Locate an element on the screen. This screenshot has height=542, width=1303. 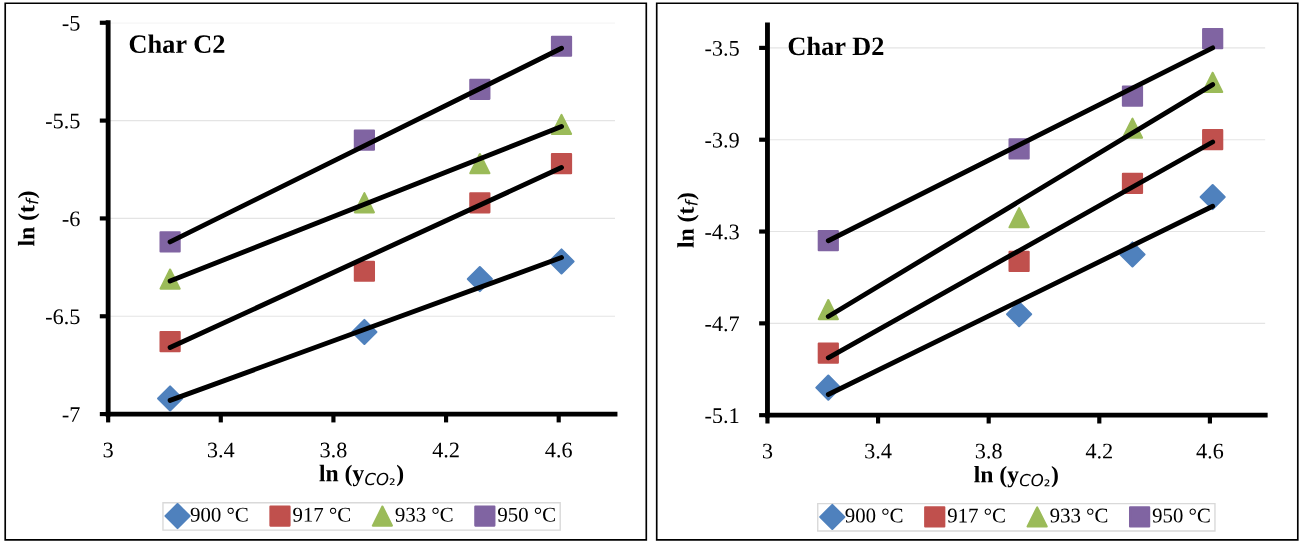
y-tick-label: -5.1 is located at coordinates (722, 416).